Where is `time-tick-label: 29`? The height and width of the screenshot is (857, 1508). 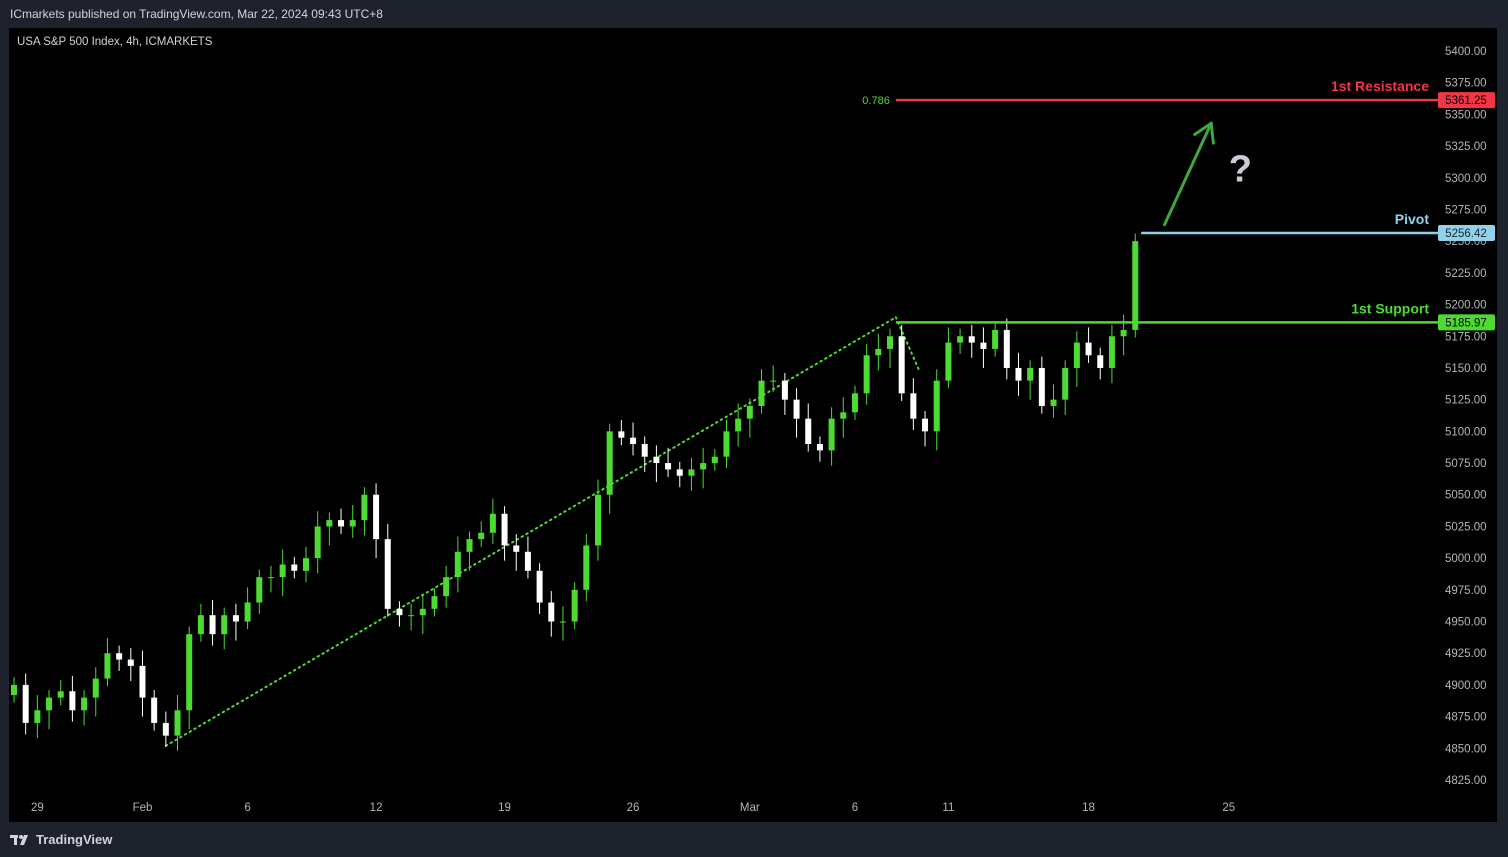
time-tick-label: 29 is located at coordinates (37, 808).